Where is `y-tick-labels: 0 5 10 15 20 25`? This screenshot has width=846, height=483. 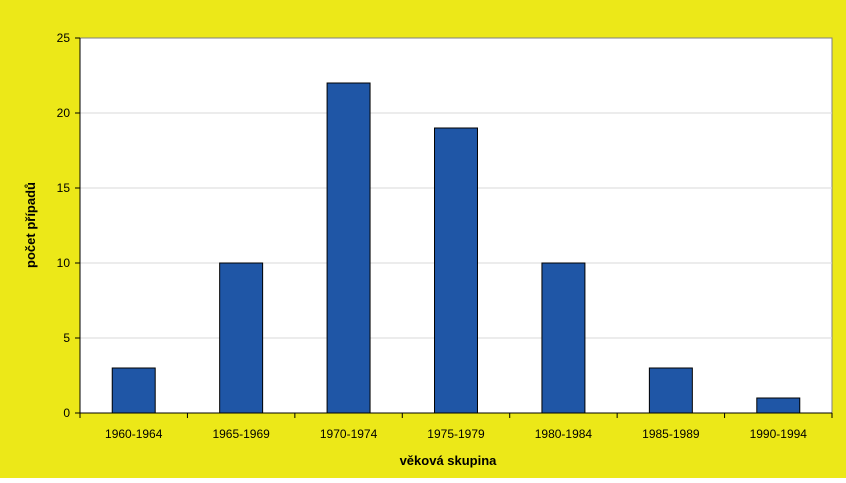 y-tick-labels: 0 5 10 15 20 25 is located at coordinates (64, 225).